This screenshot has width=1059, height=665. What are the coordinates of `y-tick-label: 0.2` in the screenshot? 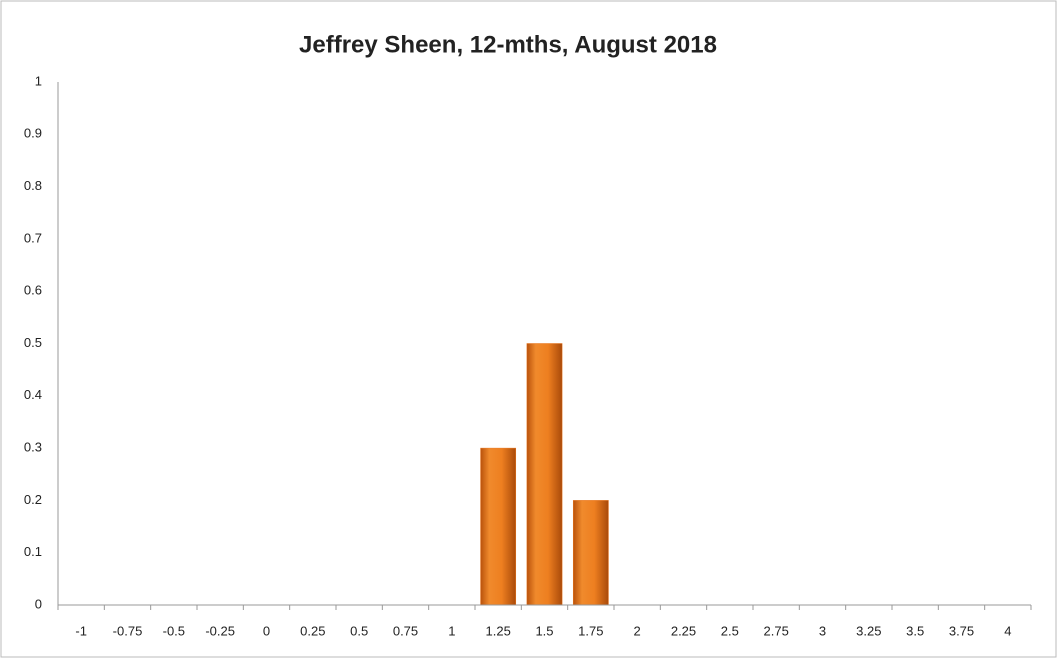 It's located at (33, 499).